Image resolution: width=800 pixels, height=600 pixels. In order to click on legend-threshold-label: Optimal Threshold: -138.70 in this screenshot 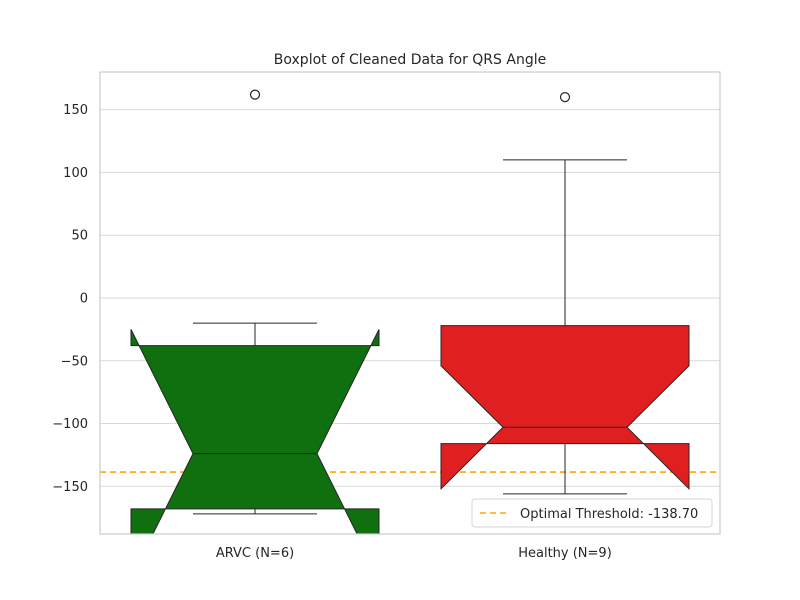, I will do `click(609, 514)`.